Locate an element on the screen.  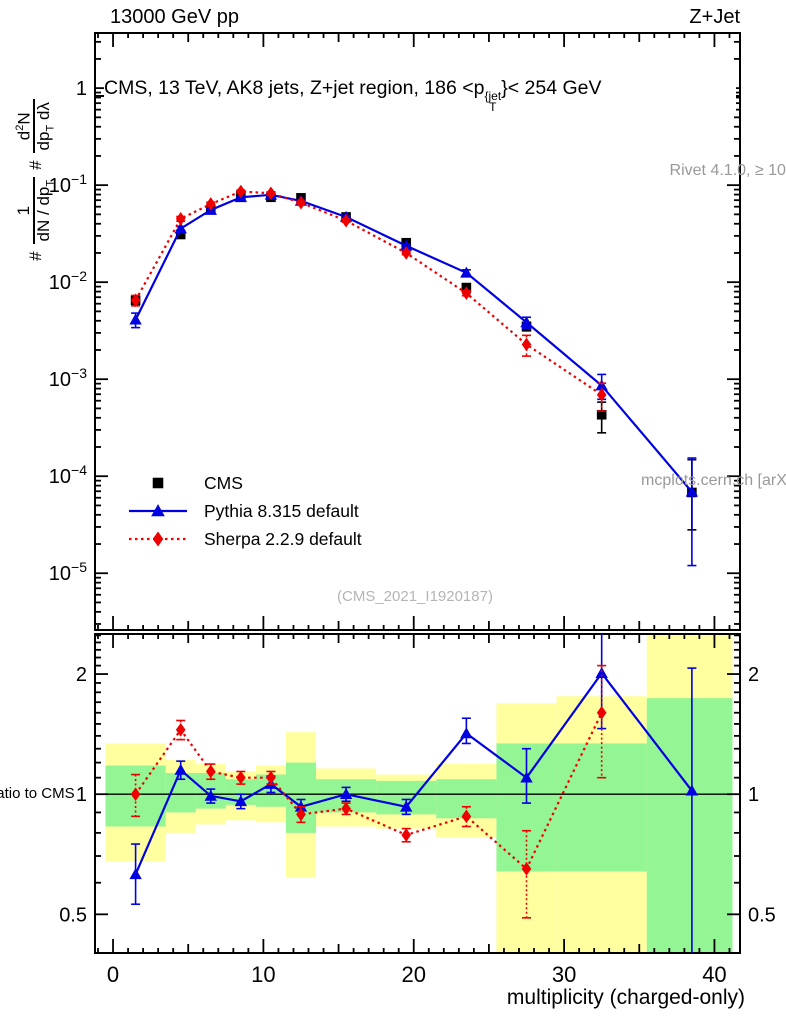
analysis-id-watermark: (CMS_2021_I1920187) is located at coordinates (415, 596).